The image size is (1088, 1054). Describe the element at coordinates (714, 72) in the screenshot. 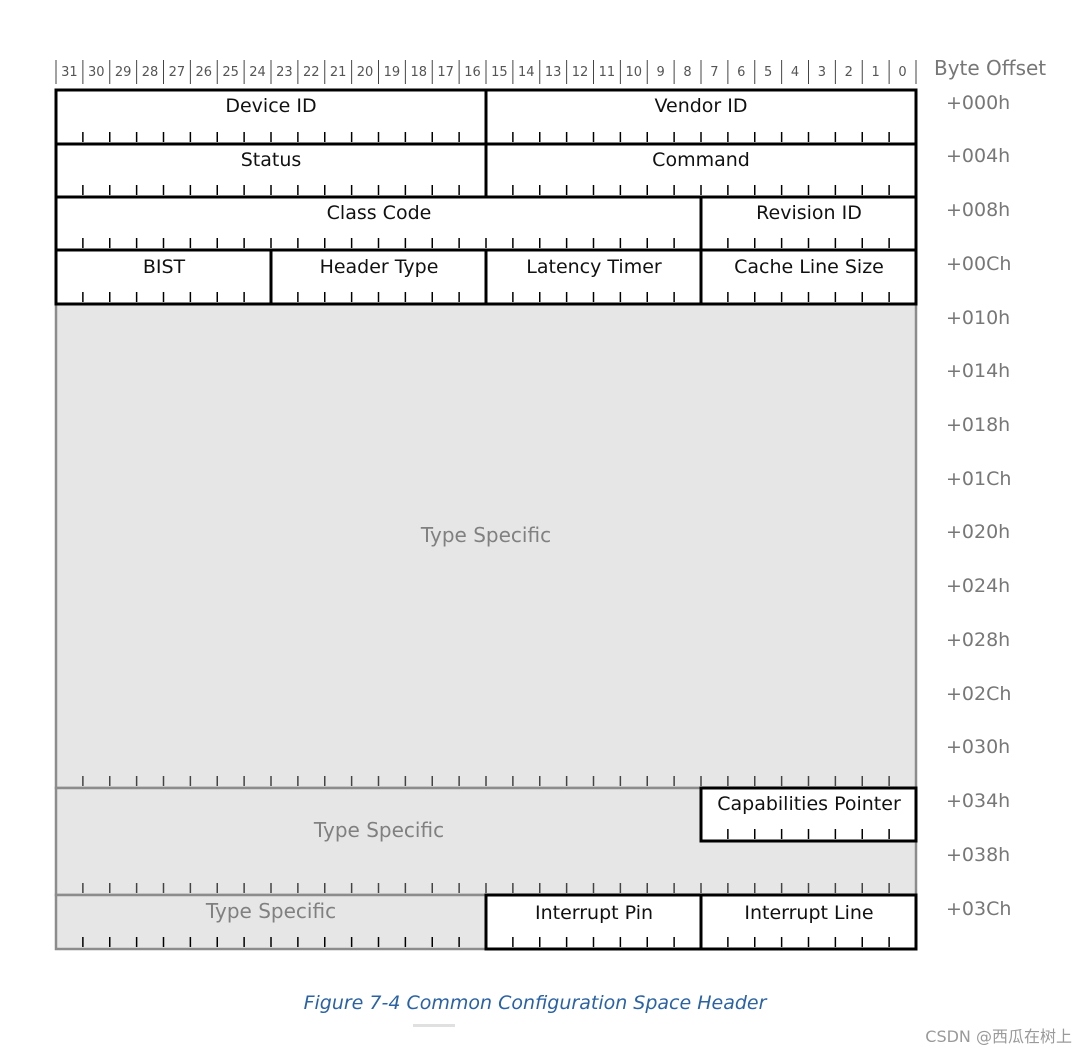

I see `bit-number-label: 7` at that location.